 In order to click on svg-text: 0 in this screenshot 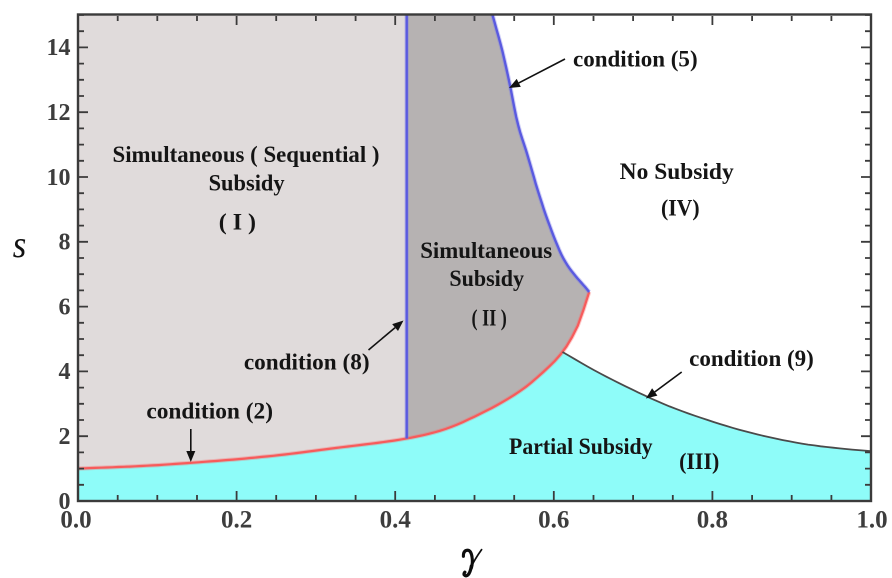, I will do `click(65, 502)`.